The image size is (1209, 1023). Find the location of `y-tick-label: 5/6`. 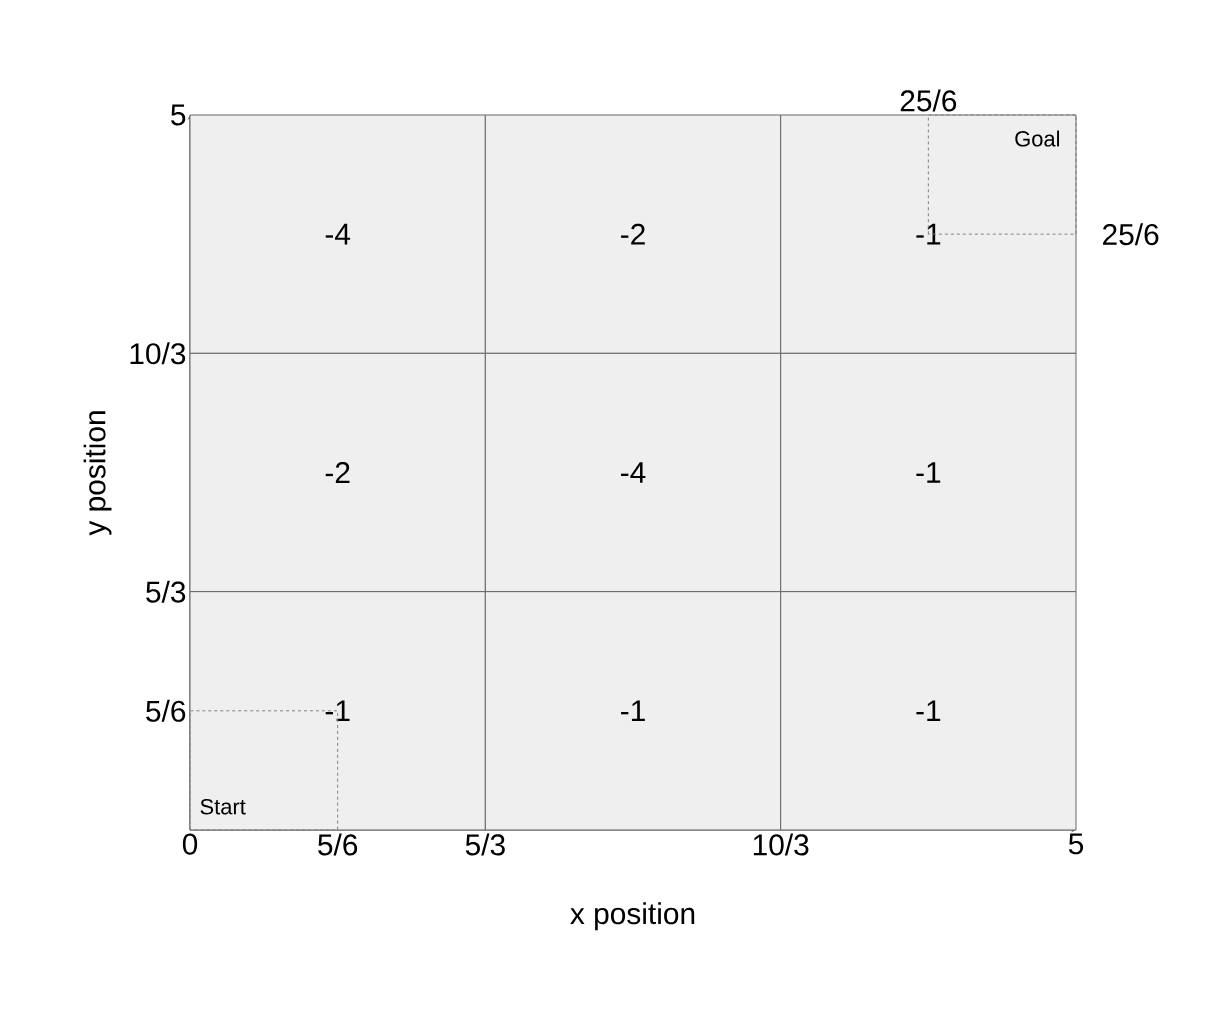

y-tick-label: 5/6 is located at coordinates (166, 710).